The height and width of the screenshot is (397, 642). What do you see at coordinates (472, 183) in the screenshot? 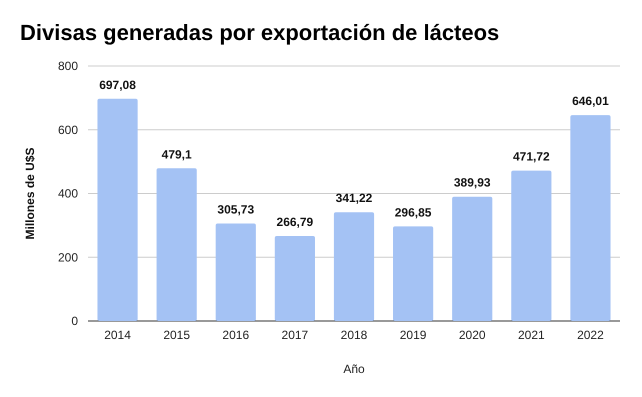
I see `data-label: 389,93` at bounding box center [472, 183].